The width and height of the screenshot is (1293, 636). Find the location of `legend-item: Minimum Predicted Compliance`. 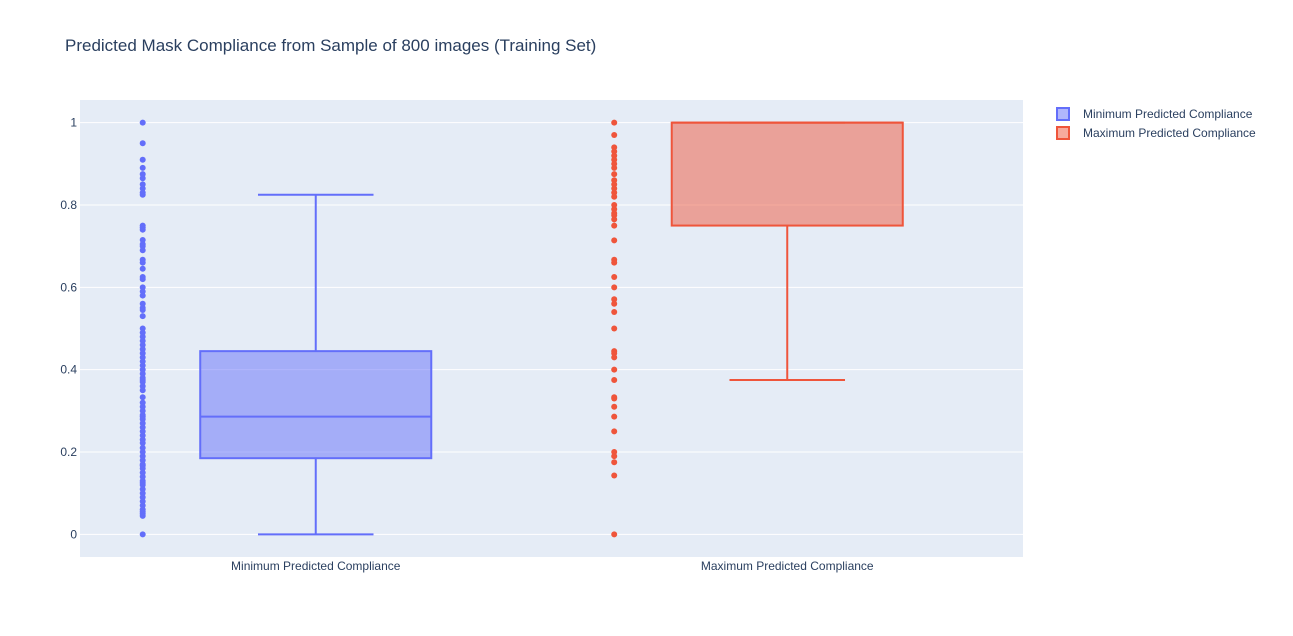

legend-item: Minimum Predicted Compliance is located at coordinates (1154, 114).